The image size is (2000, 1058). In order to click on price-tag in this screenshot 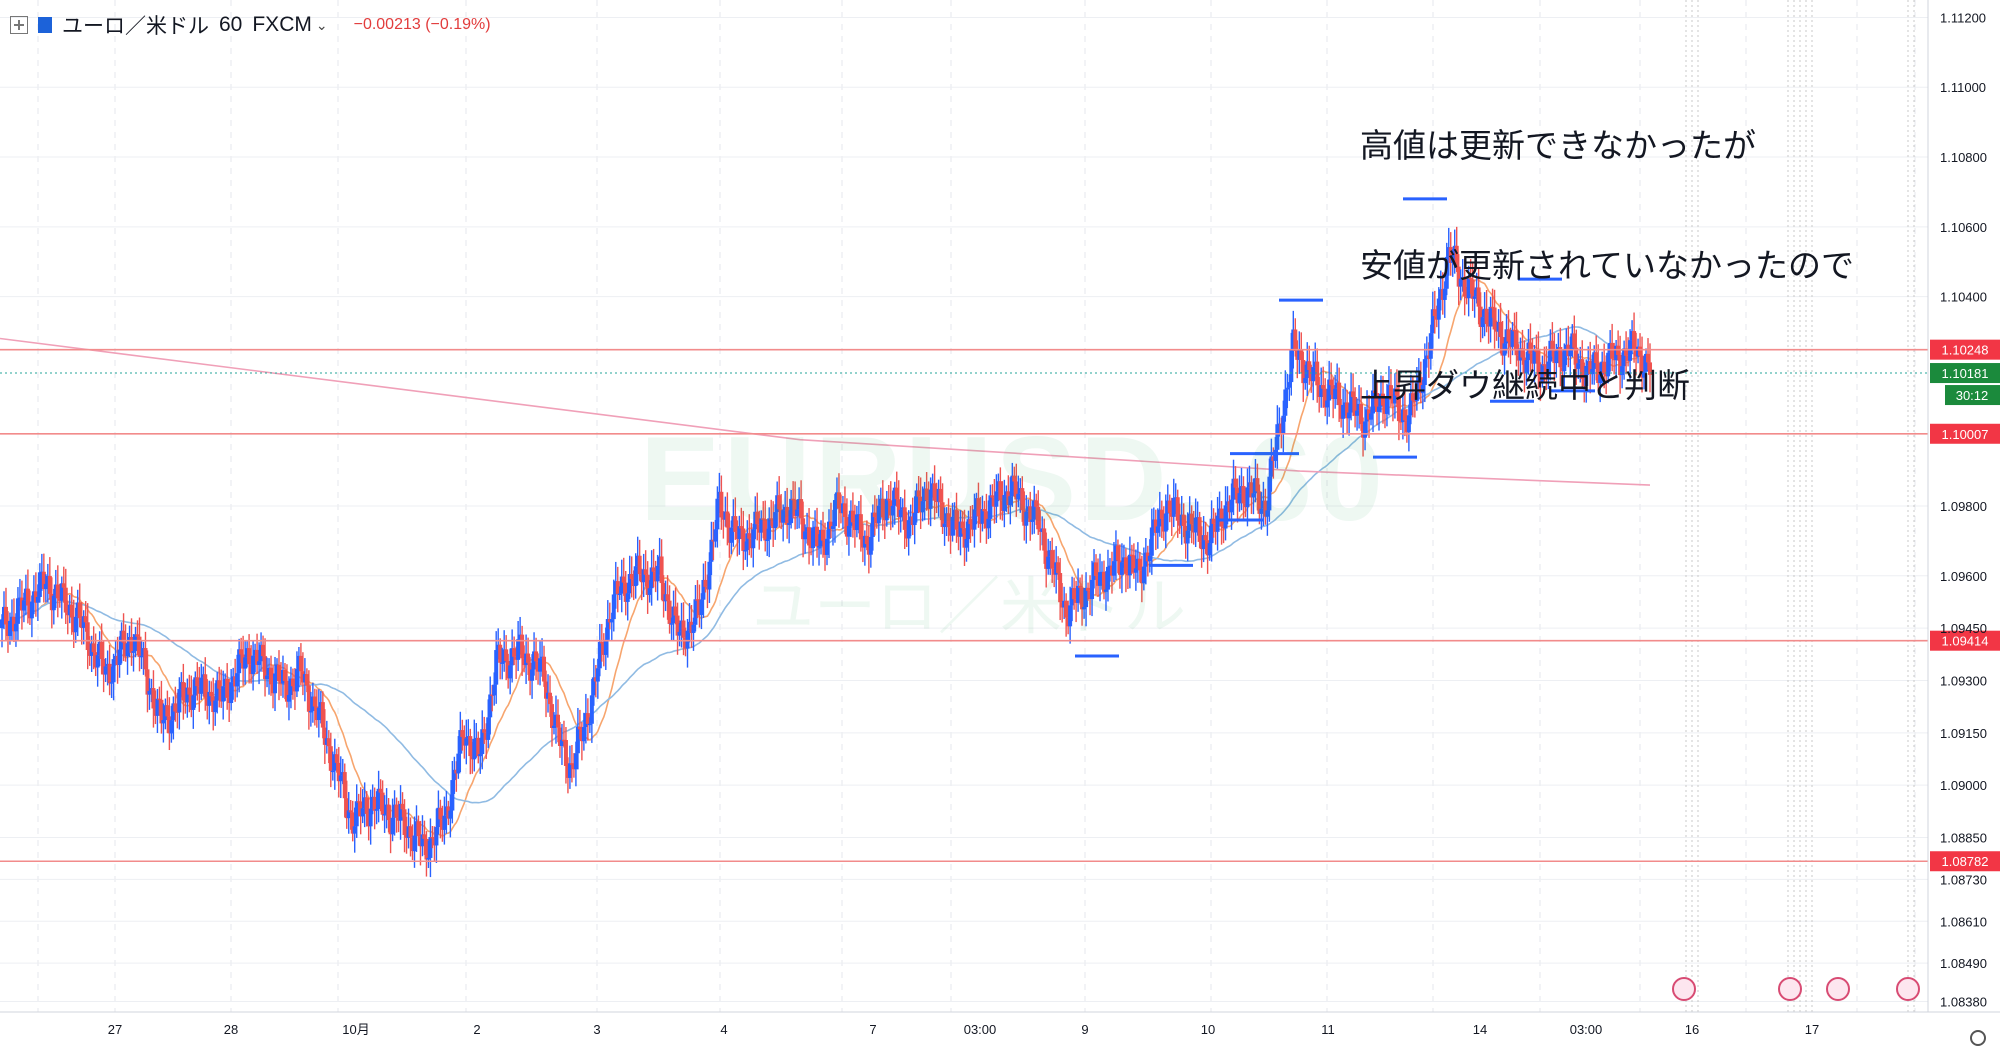, I will do `click(1965, 640)`.